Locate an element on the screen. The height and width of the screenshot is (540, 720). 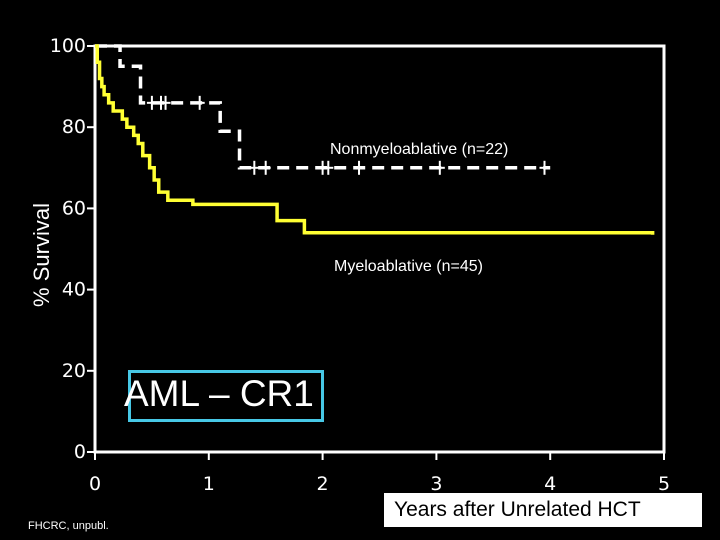
x-tick-label: 1 is located at coordinates (209, 484).